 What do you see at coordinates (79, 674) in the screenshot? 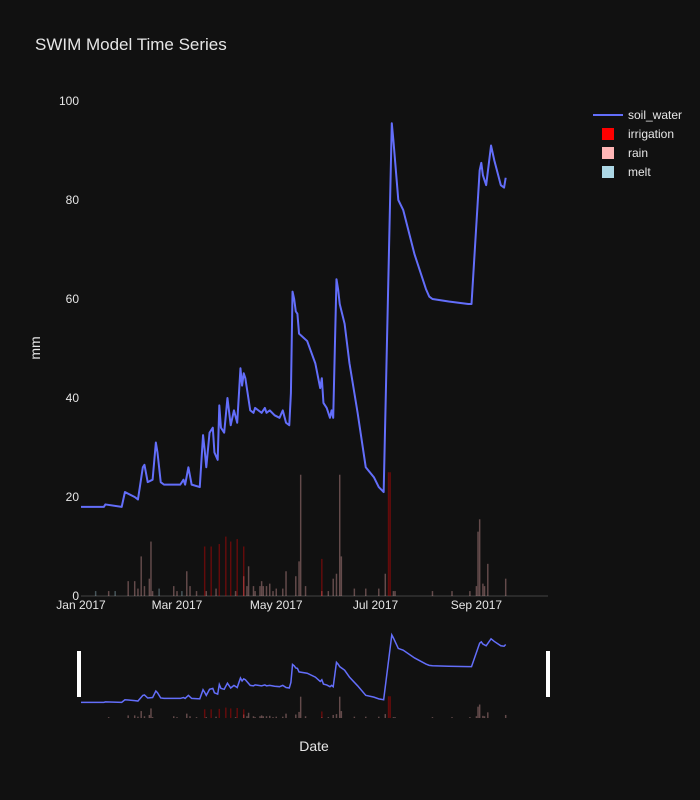
I see `range-slider-left-handle` at bounding box center [79, 674].